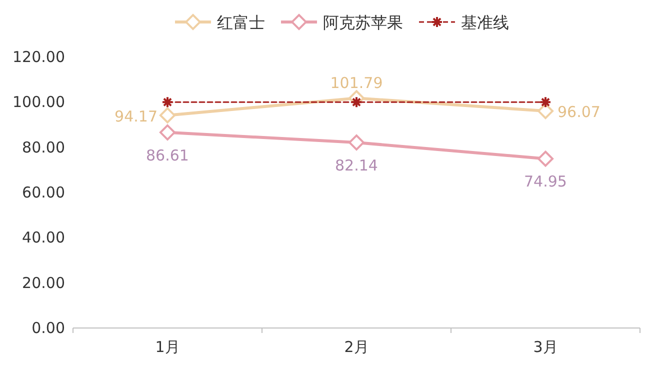 The width and height of the screenshot is (660, 370). I want to click on legend-label: 基准线, so click(485, 22).